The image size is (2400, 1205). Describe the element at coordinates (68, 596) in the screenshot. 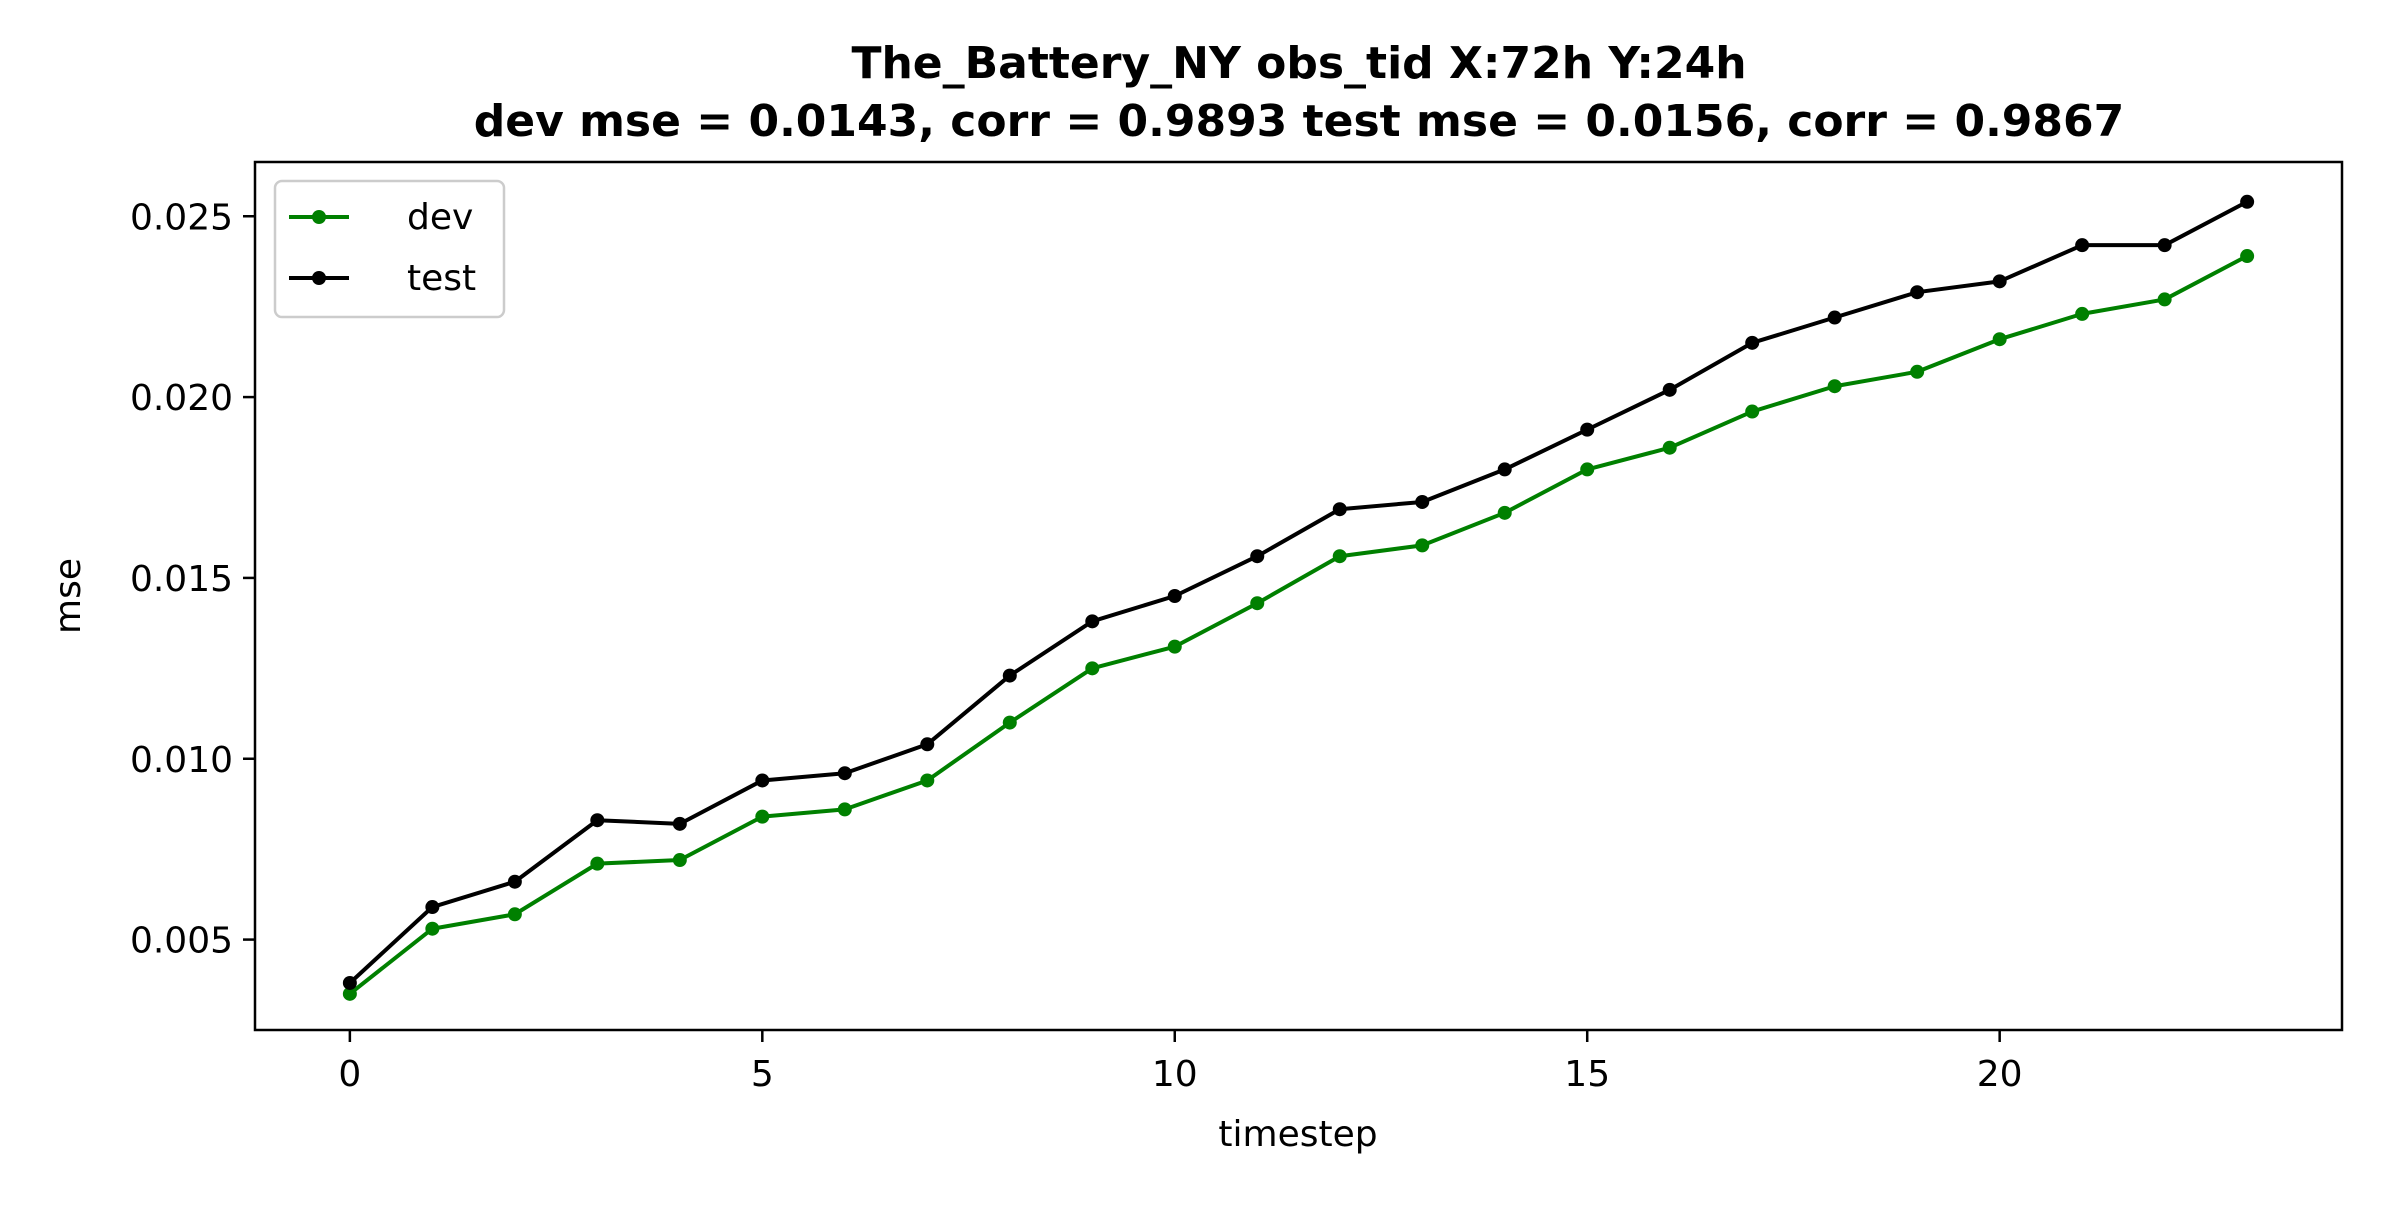

I see `y-axis-label: mse` at that location.